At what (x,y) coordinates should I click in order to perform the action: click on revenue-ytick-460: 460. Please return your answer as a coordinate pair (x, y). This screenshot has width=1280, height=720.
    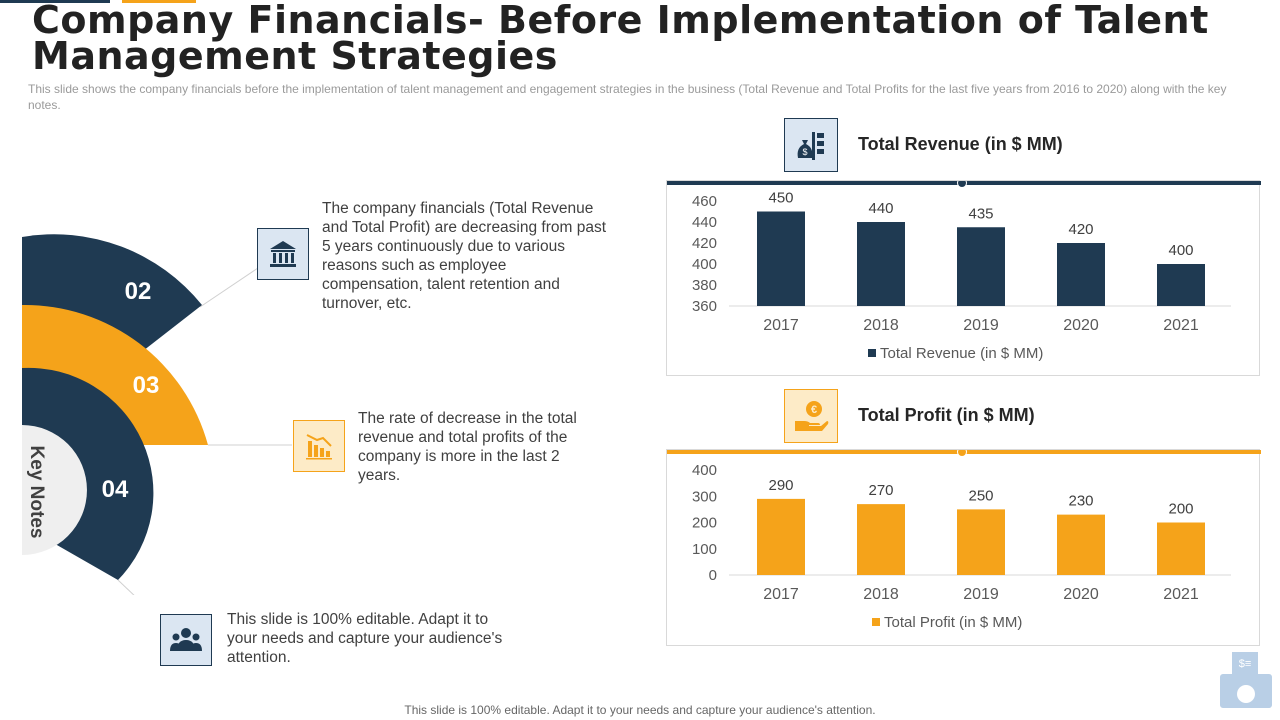
    Looking at the image, I should click on (704, 201).